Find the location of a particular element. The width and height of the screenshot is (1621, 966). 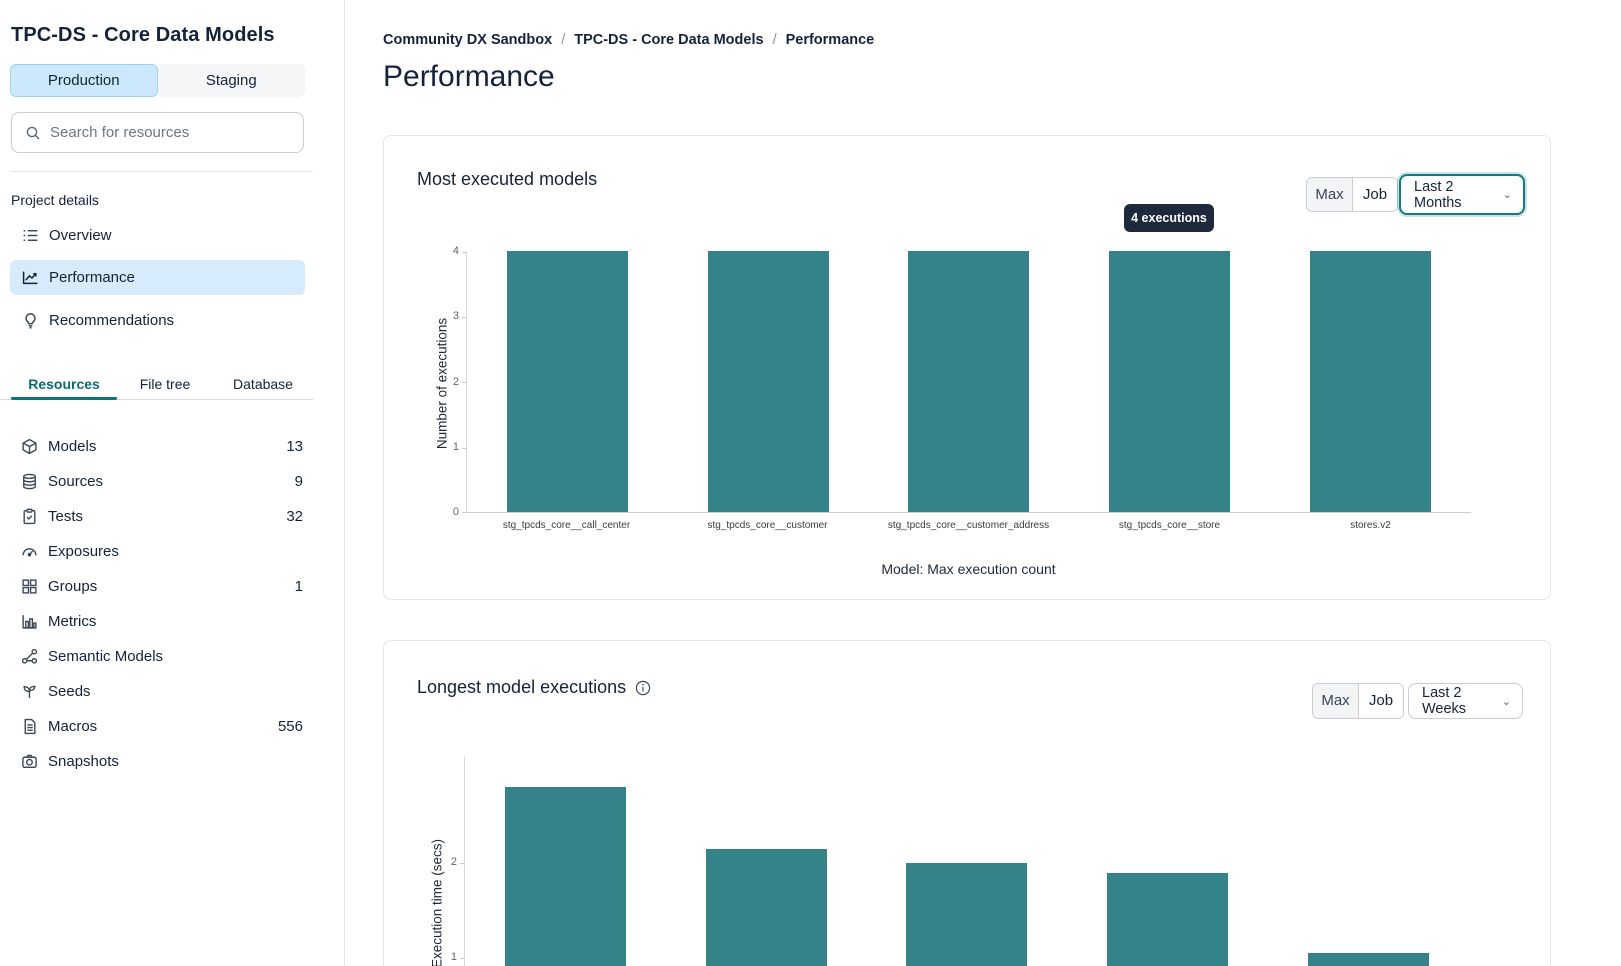

resource-search is located at coordinates (157, 132).